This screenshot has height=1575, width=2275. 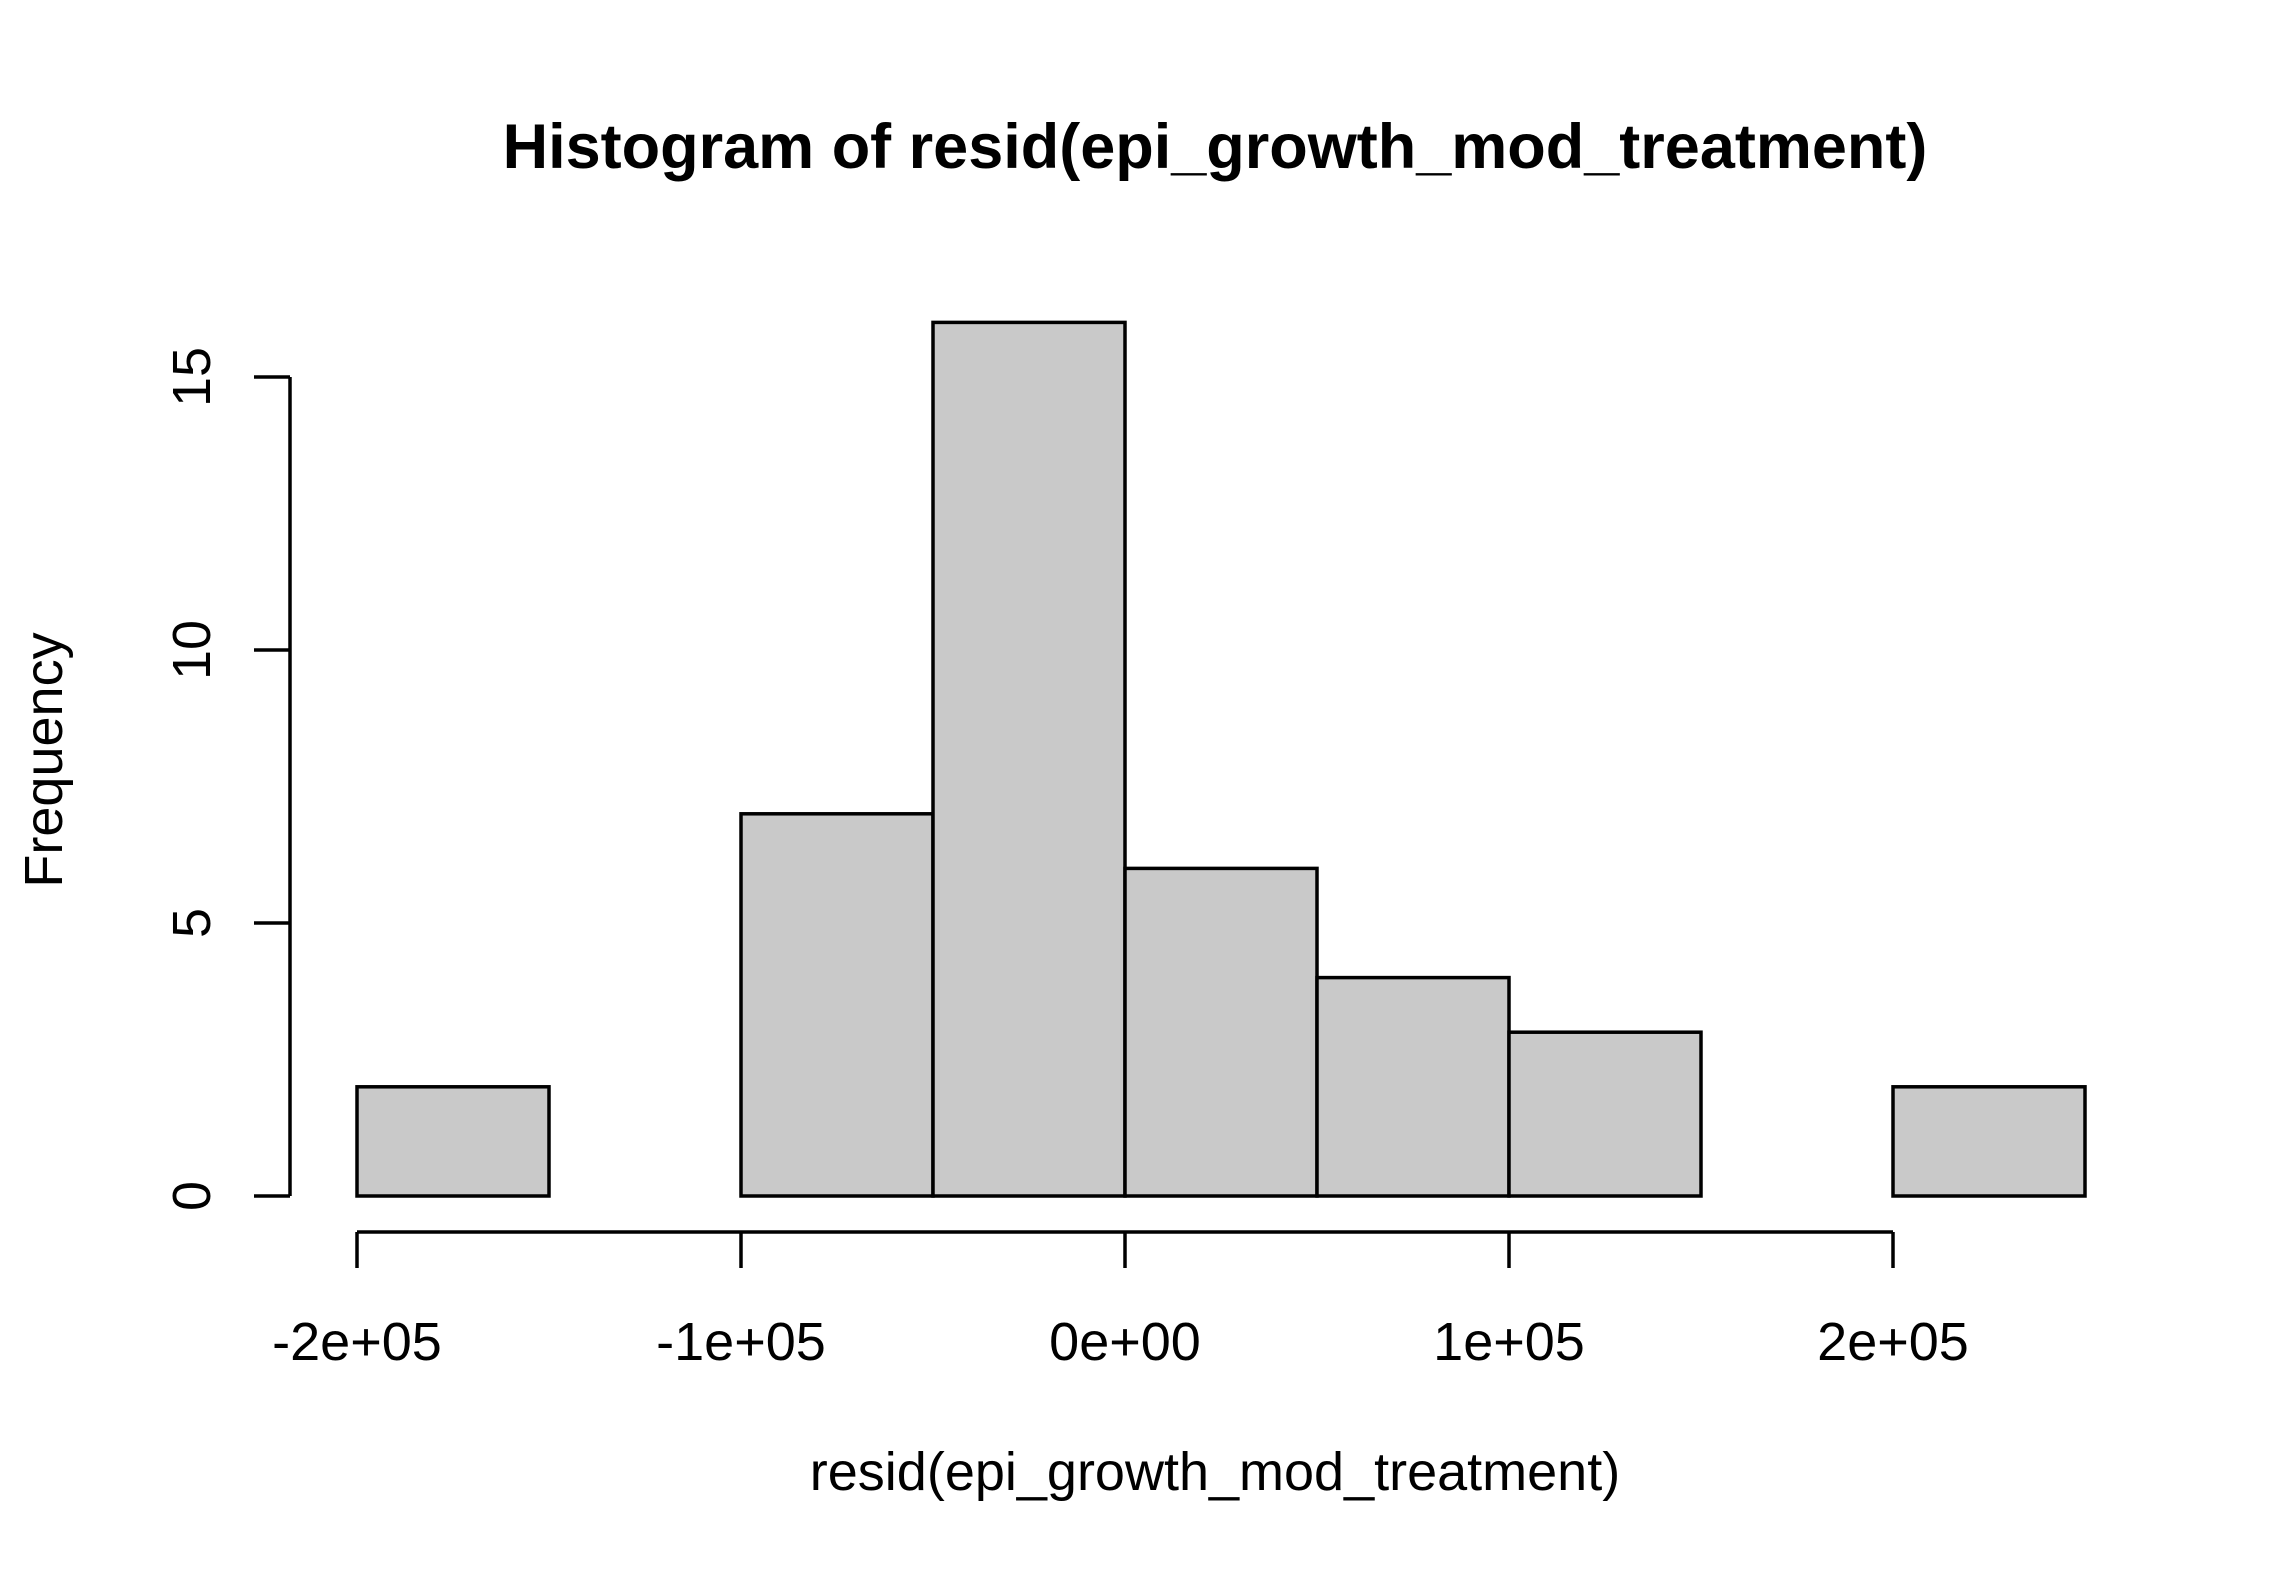 I want to click on y-axis: 0 5 10 15, so click(x=227, y=779).